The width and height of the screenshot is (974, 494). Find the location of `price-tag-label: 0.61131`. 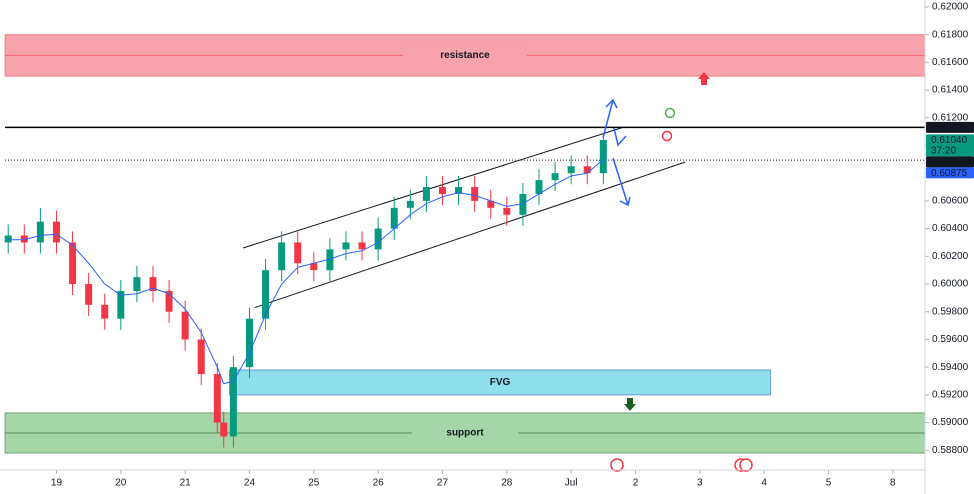

price-tag-label: 0.61131 is located at coordinates (949, 127).